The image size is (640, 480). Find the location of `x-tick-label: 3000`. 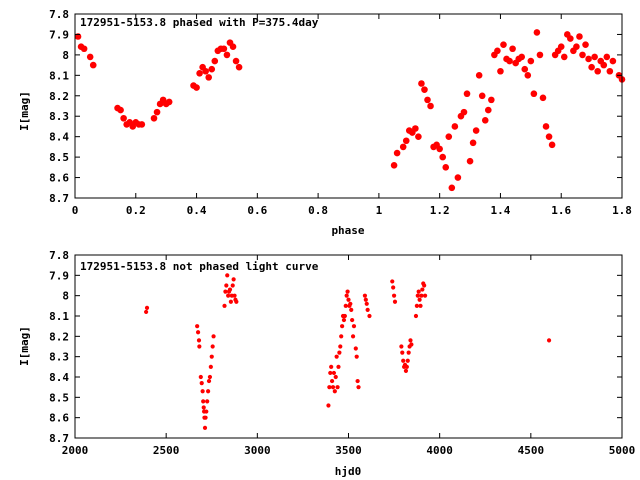

x-tick-label: 3000 is located at coordinates (257, 450).